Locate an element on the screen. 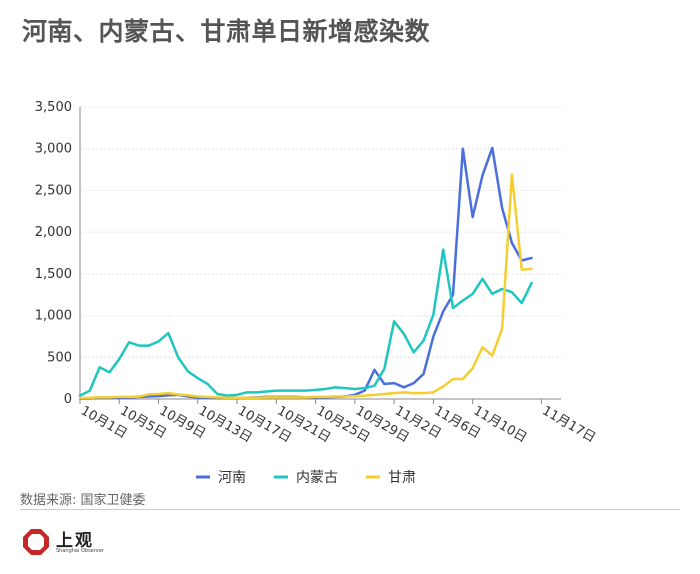 This screenshot has height=574, width=700. x-tick-label: 11月10日 is located at coordinates (500, 424).